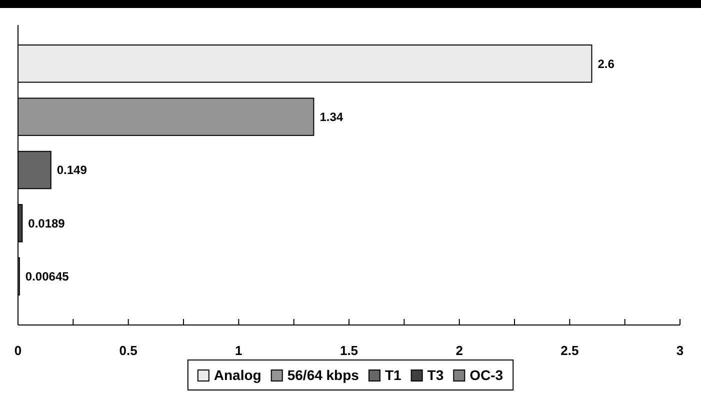 This screenshot has height=414, width=701. Describe the element at coordinates (47, 223) in the screenshot. I see `data-label: 0.0189` at that location.